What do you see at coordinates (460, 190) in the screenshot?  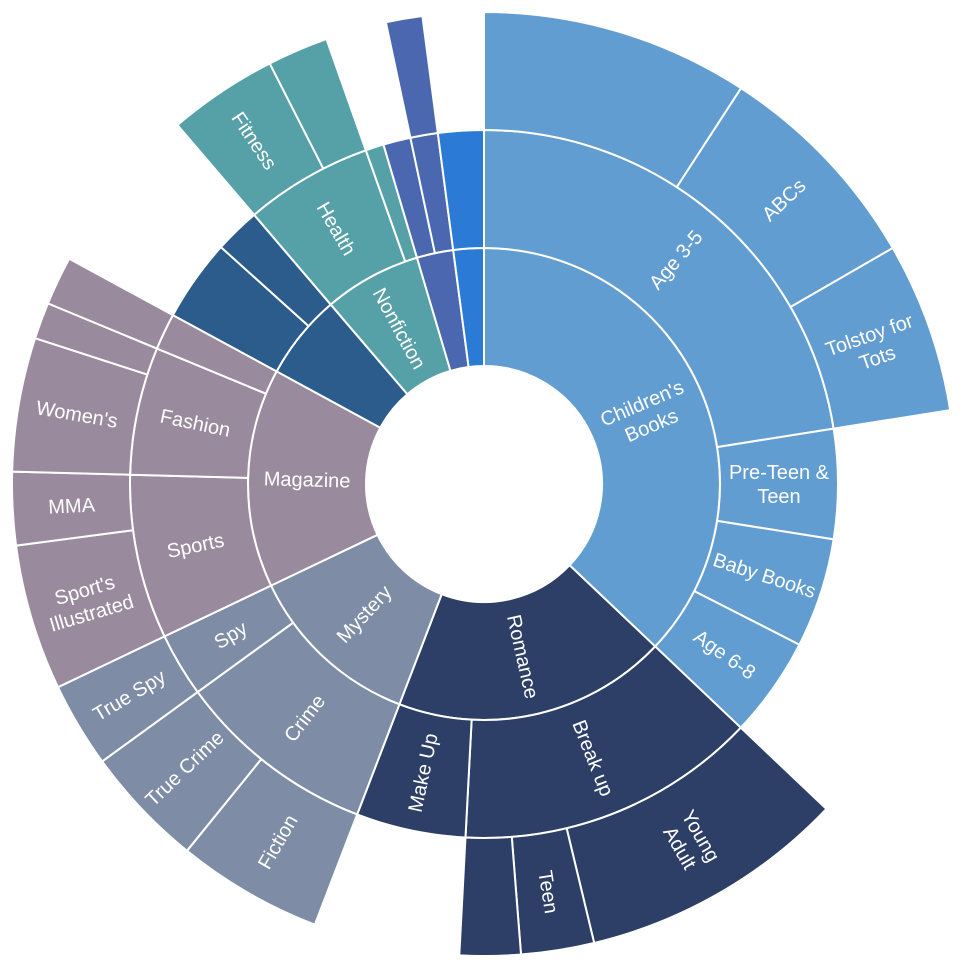 I see `segment-level1-unnamed` at bounding box center [460, 190].